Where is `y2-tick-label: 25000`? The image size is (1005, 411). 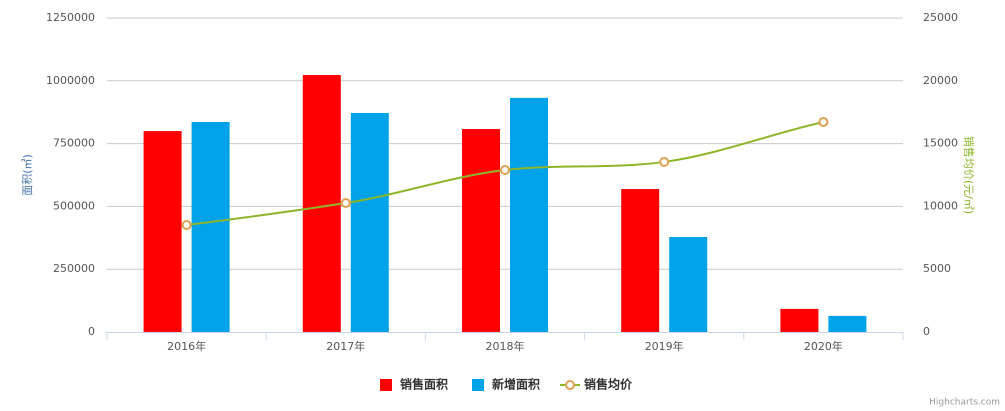 y2-tick-label: 25000 is located at coordinates (940, 17).